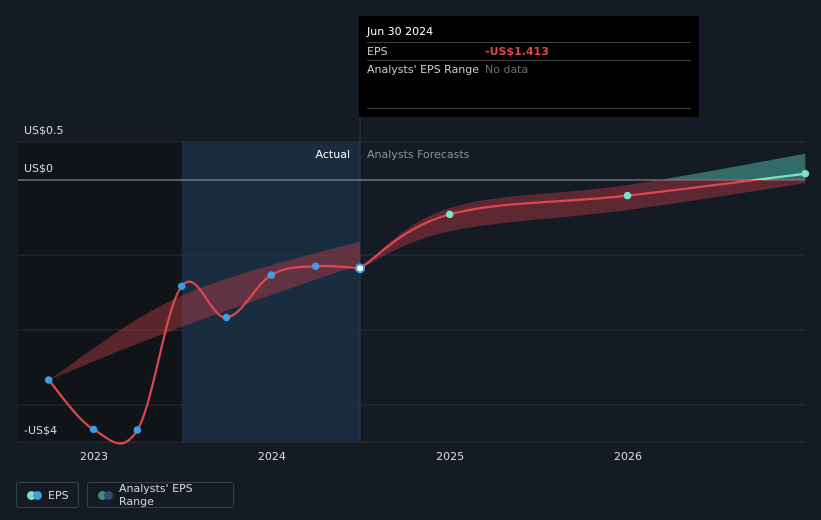 The height and width of the screenshot is (520, 821). Describe the element at coordinates (156, 495) in the screenshot. I see `legend-range-label: Analysts' EPS Range` at that location.